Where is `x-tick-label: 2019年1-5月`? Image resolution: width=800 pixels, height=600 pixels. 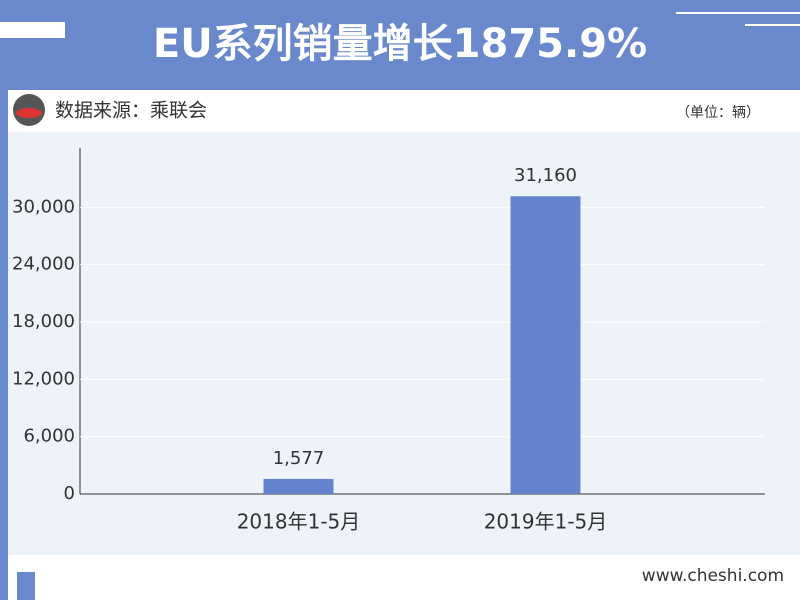
x-tick-label: 2019年1-5月 is located at coordinates (546, 522).